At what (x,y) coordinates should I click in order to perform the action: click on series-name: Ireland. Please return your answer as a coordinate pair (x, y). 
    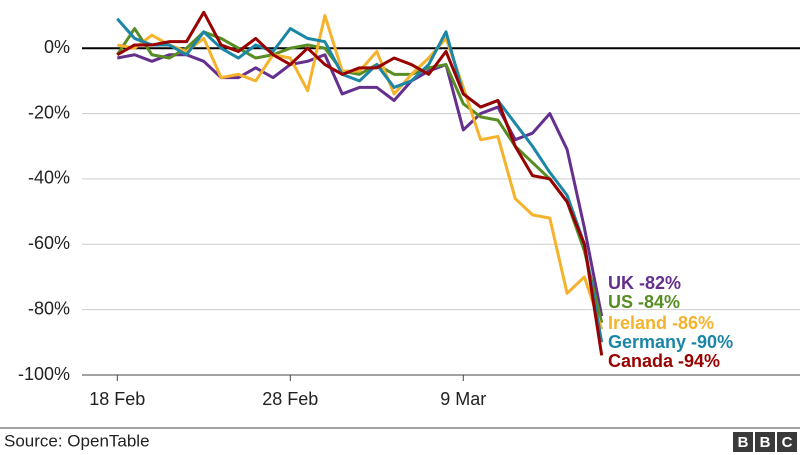
    Looking at the image, I should click on (637, 323).